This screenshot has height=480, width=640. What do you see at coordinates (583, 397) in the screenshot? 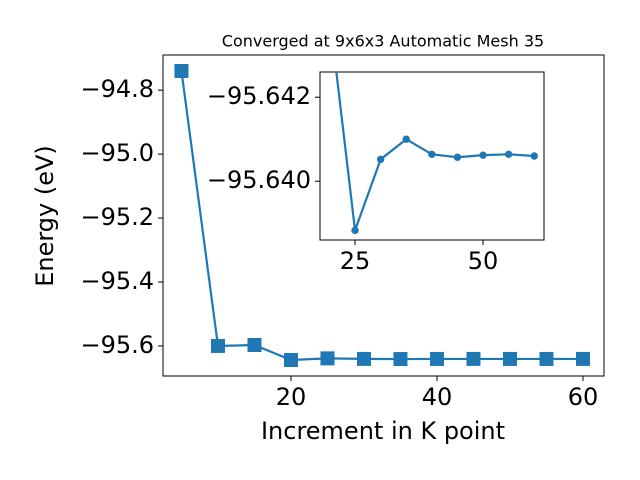
I see `x-tick-label: 60` at bounding box center [583, 397].